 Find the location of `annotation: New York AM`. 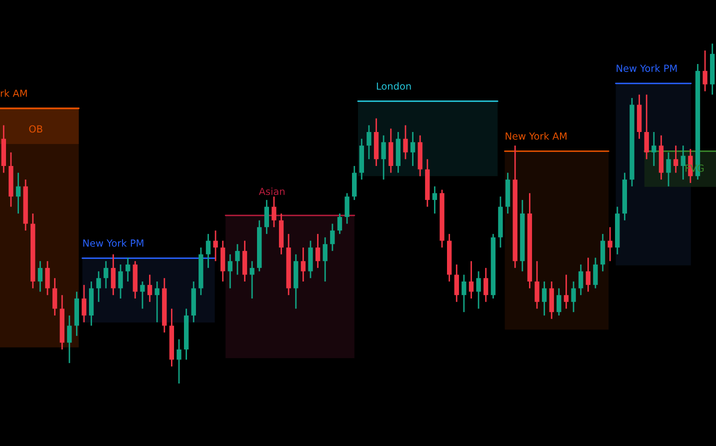

annotation: New York AM is located at coordinates (536, 136).